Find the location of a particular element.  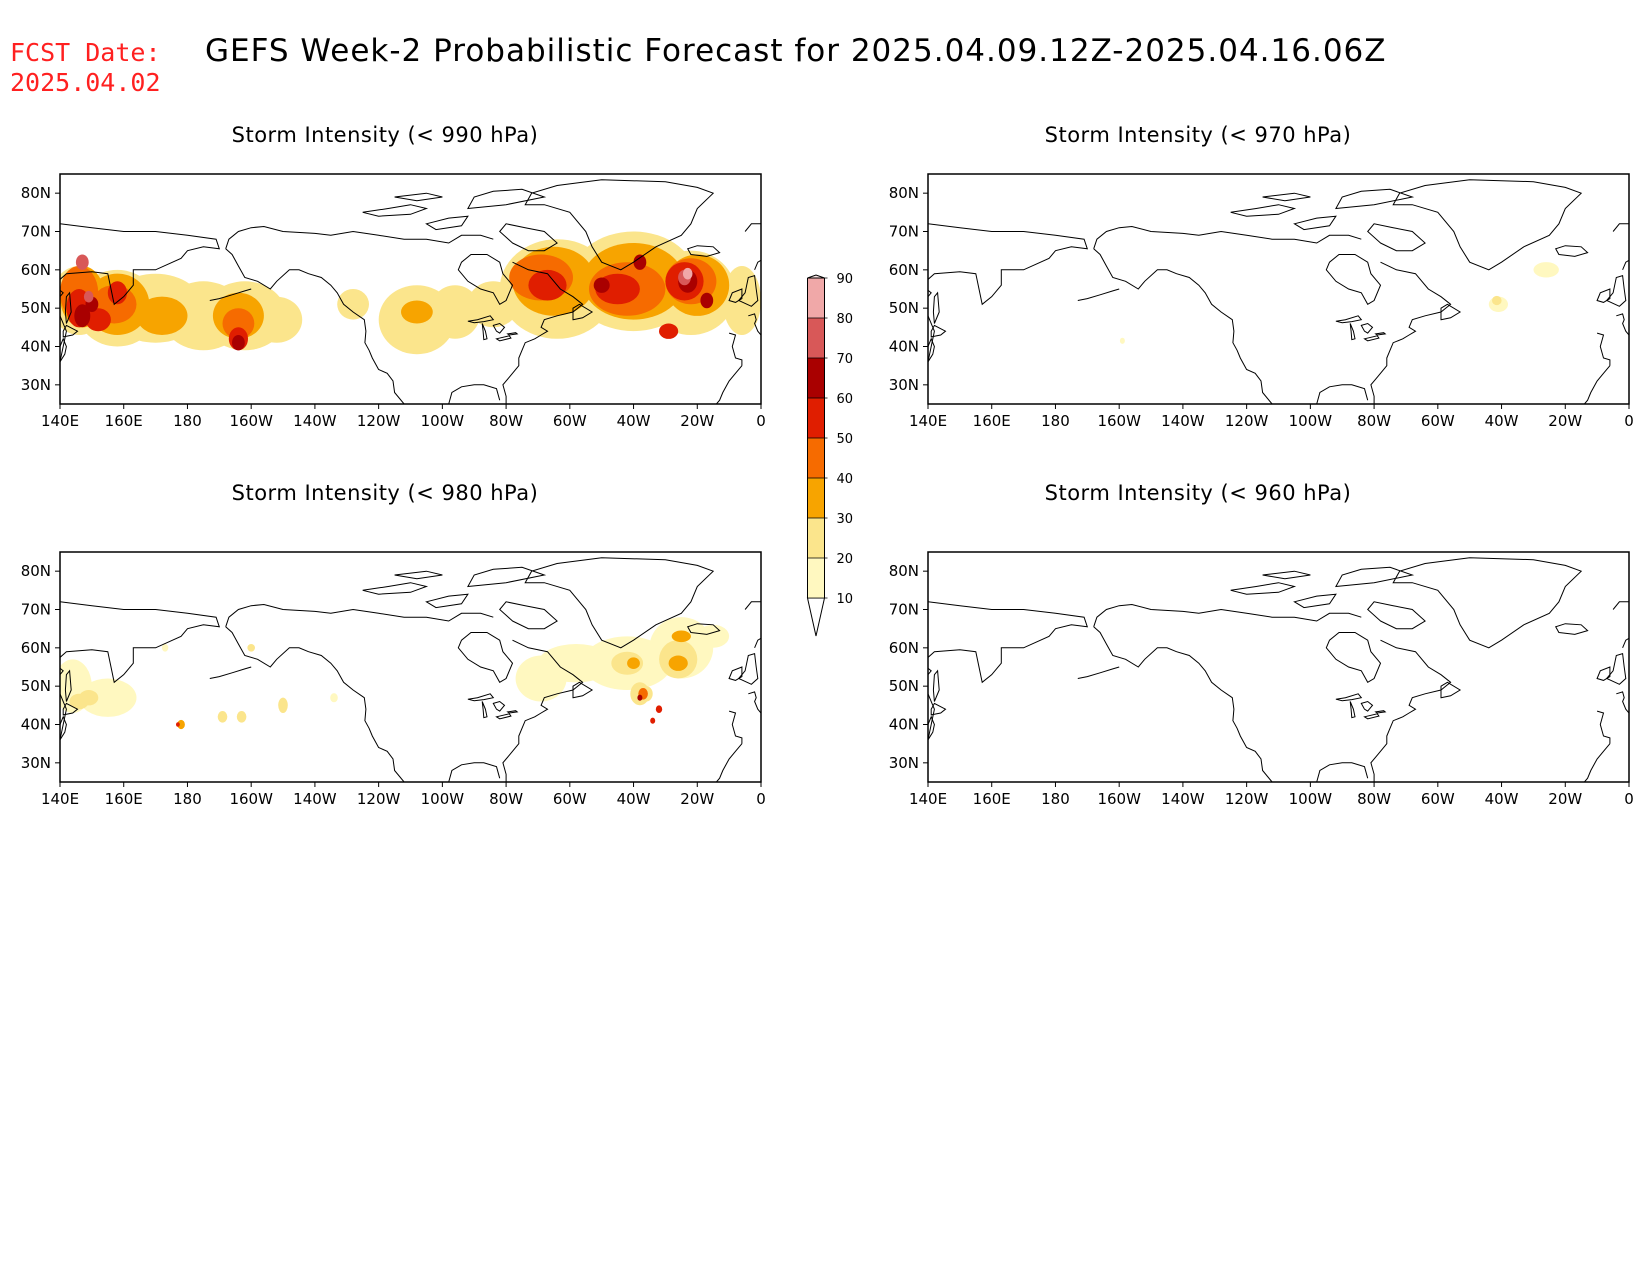

colorbar-label: 10 is located at coordinates (845, 599).